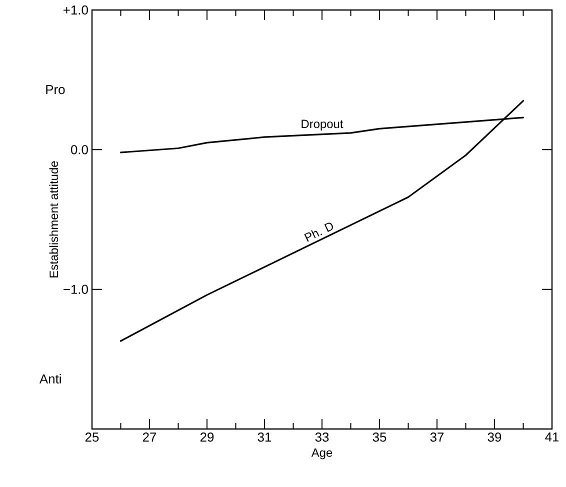 This screenshot has height=487, width=566. I want to click on x-tick-label: 29, so click(207, 437).